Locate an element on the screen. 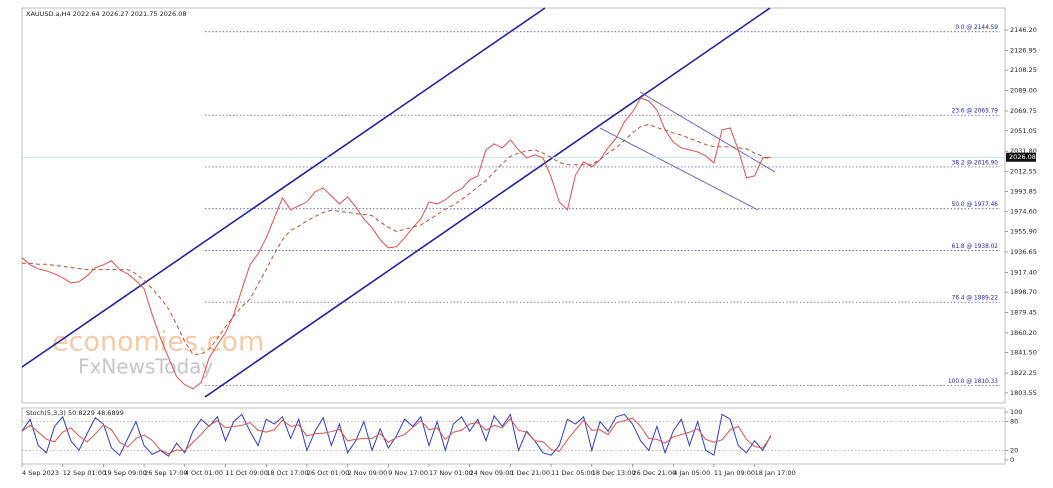  fib-label: 23.6 @ 2065.79 is located at coordinates (975, 112).